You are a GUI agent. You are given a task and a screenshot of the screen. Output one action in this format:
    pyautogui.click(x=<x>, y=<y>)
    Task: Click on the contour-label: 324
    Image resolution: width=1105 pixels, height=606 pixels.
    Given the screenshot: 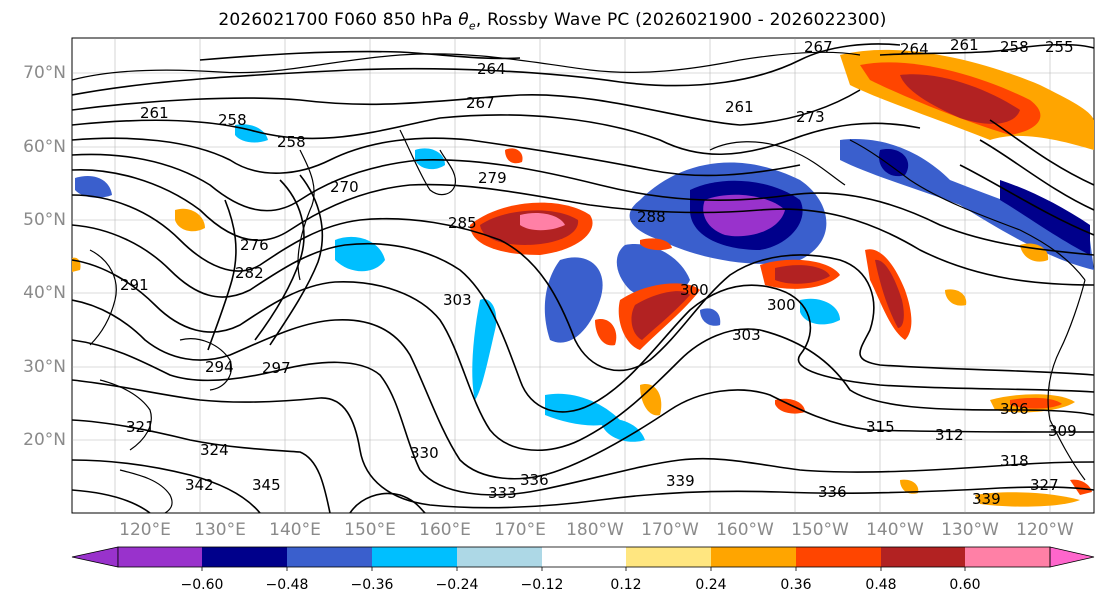 What is the action you would take?
    pyautogui.click(x=214, y=450)
    